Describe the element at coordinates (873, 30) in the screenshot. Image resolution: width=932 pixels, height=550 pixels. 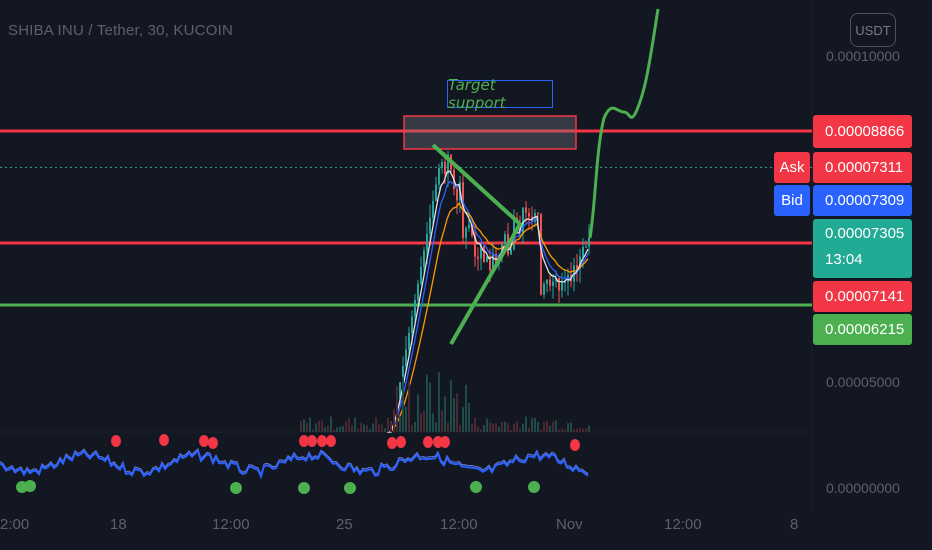
I see `currency-badge: USDT` at that location.